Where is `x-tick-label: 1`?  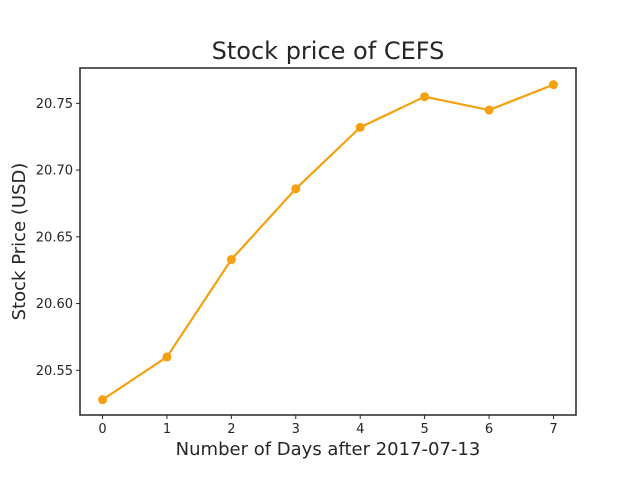 x-tick-label: 1 is located at coordinates (167, 429).